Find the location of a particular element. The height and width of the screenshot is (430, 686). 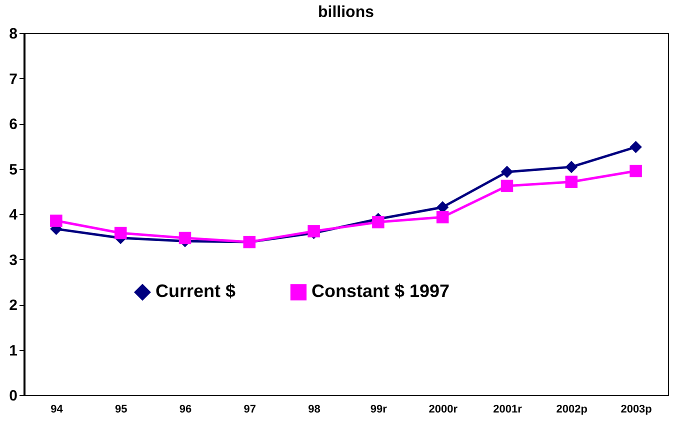

y-tick-label: 6 is located at coordinates (13, 124).